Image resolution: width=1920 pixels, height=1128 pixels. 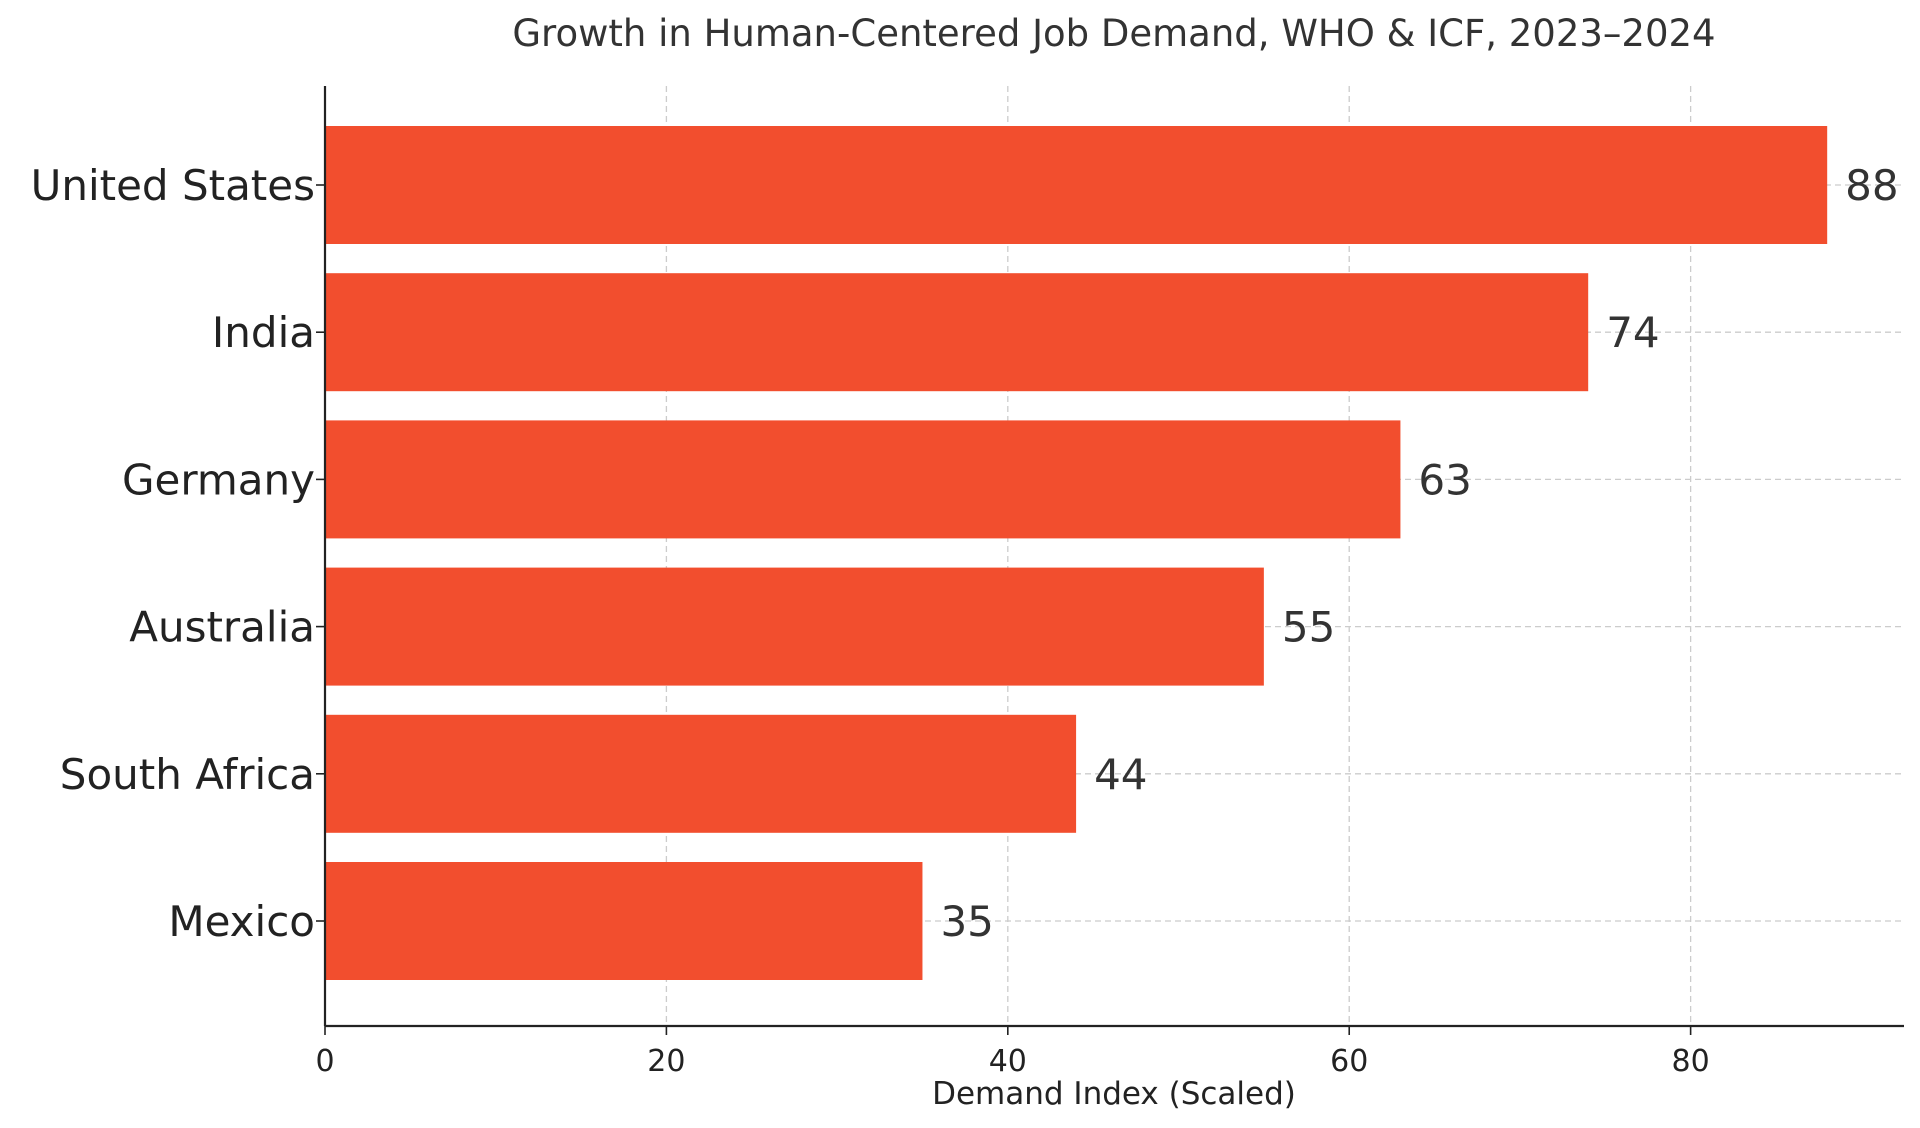 What do you see at coordinates (187, 774) in the screenshot?
I see `y-tick-label-south-africa: South Africa` at bounding box center [187, 774].